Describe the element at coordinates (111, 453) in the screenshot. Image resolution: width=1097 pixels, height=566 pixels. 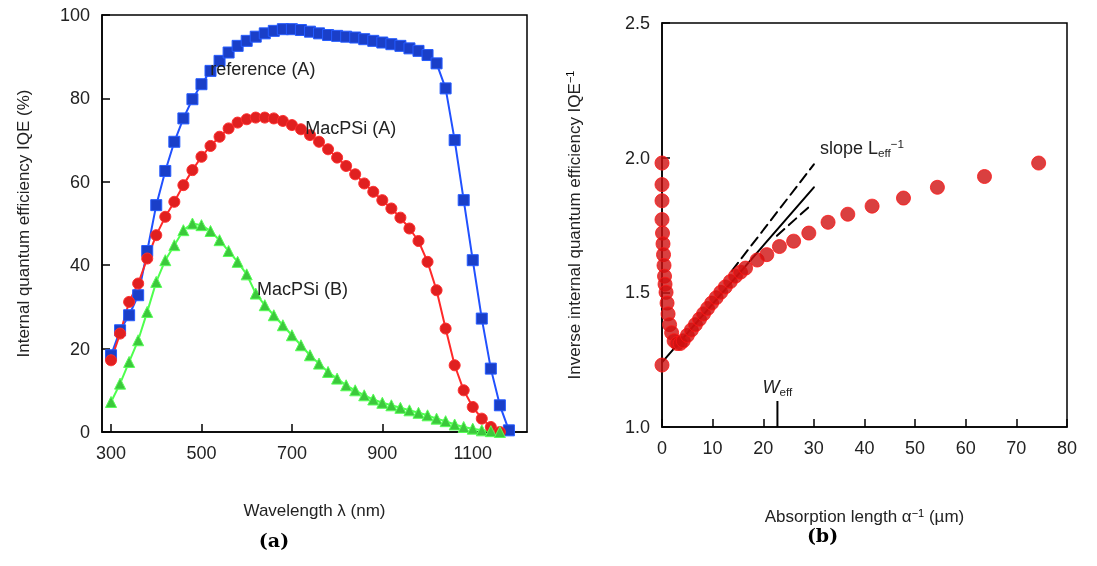
I see `x-tick-label: 300` at that location.